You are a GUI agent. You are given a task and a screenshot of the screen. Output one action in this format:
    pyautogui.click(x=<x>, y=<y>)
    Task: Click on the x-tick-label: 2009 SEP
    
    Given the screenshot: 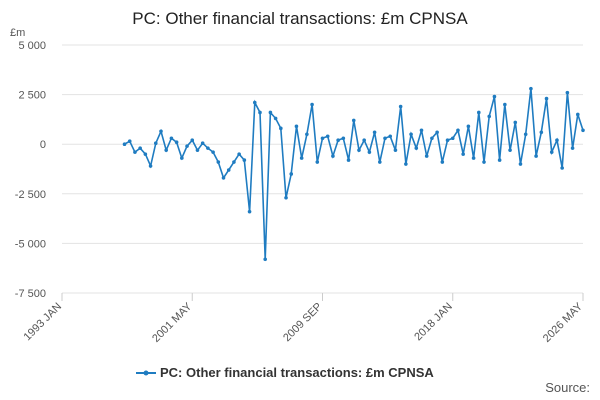 What is the action you would take?
    pyautogui.click(x=303, y=323)
    